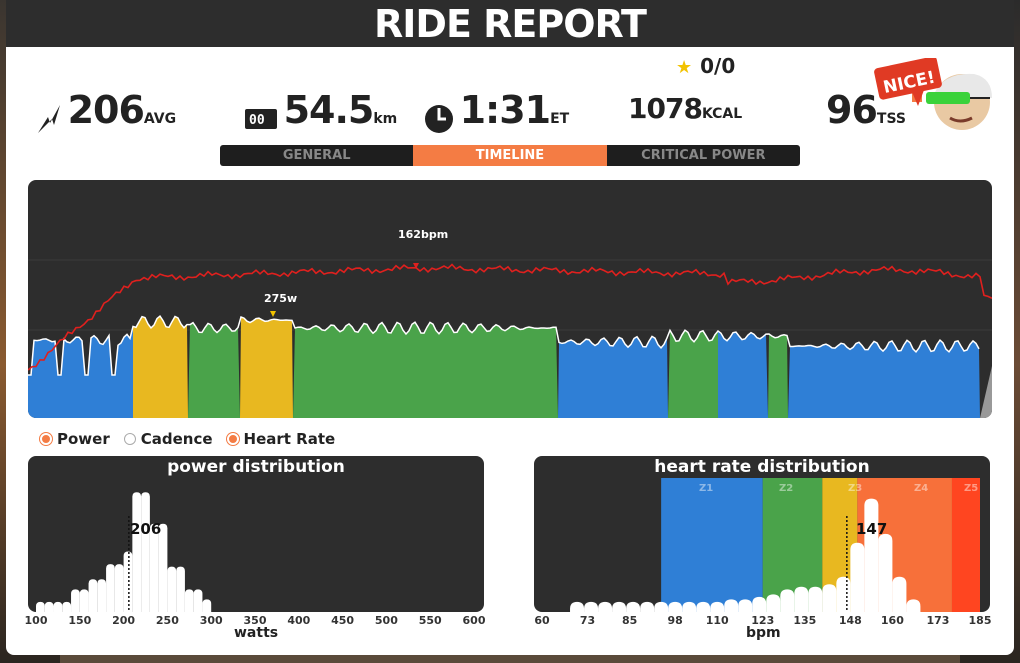 The image size is (1020, 663). What do you see at coordinates (124, 552) in the screenshot?
I see `power-distribution-svg` at bounding box center [124, 552].